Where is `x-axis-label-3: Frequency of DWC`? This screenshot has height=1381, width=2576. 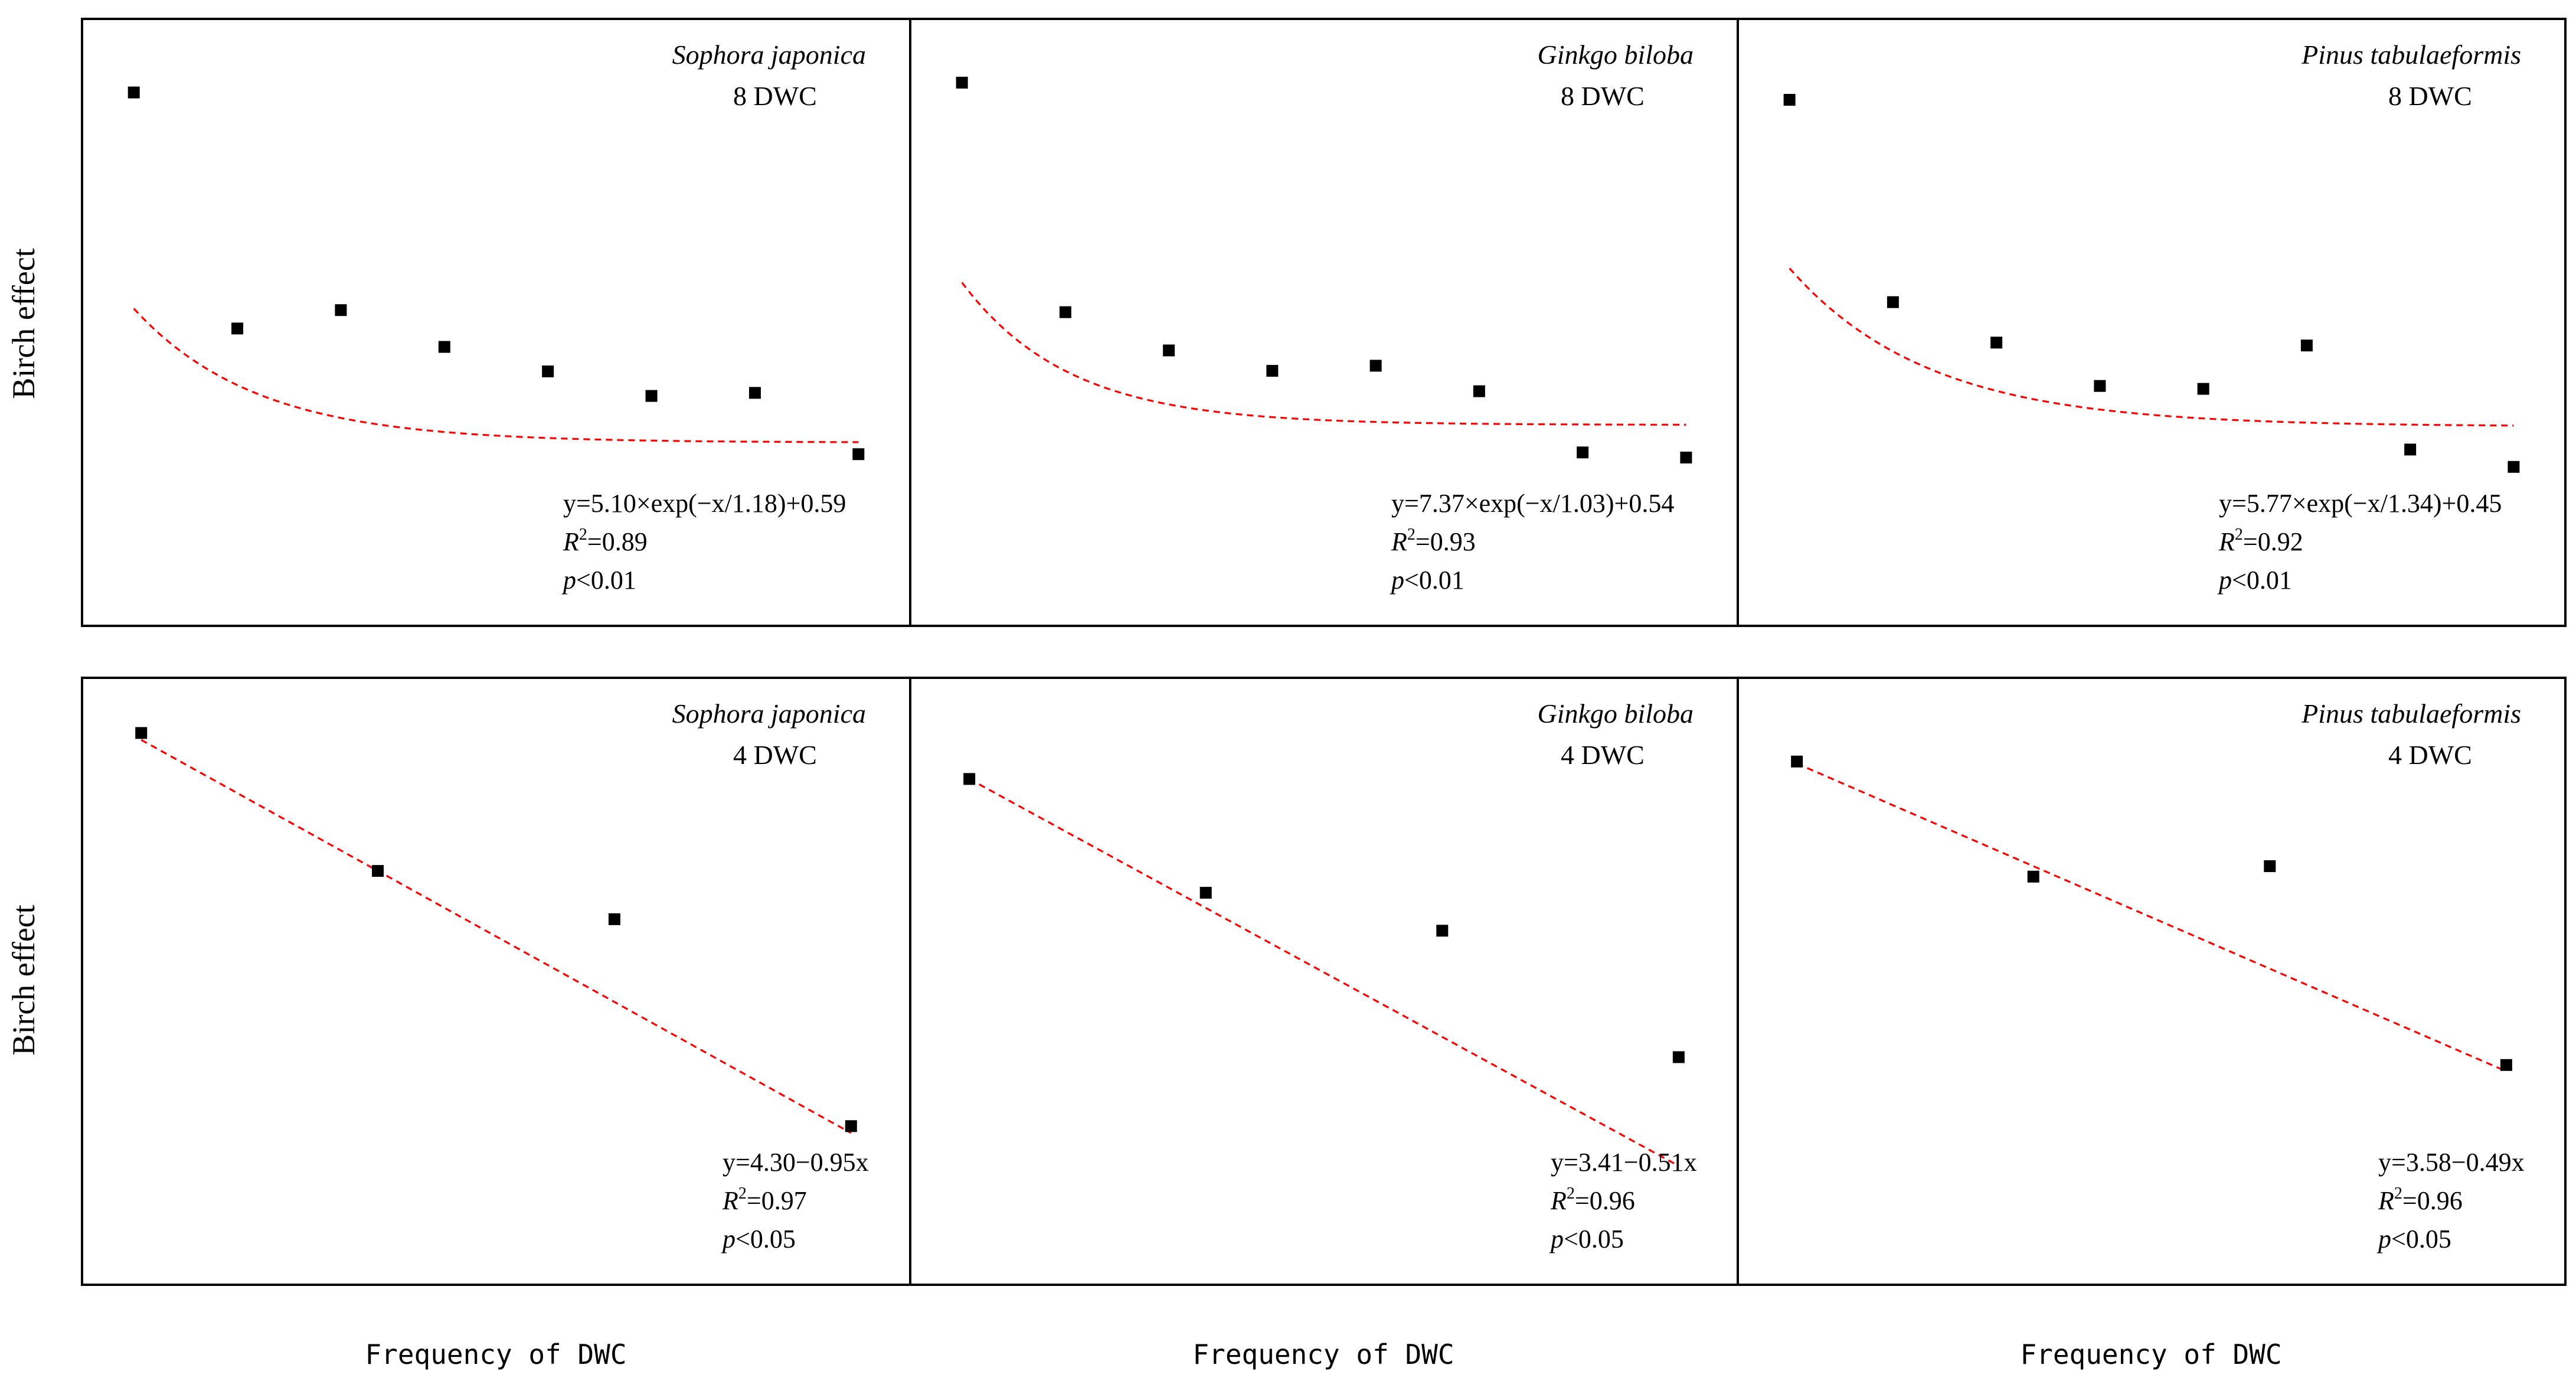
x-axis-label-3: Frequency of DWC is located at coordinates (2150, 1354).